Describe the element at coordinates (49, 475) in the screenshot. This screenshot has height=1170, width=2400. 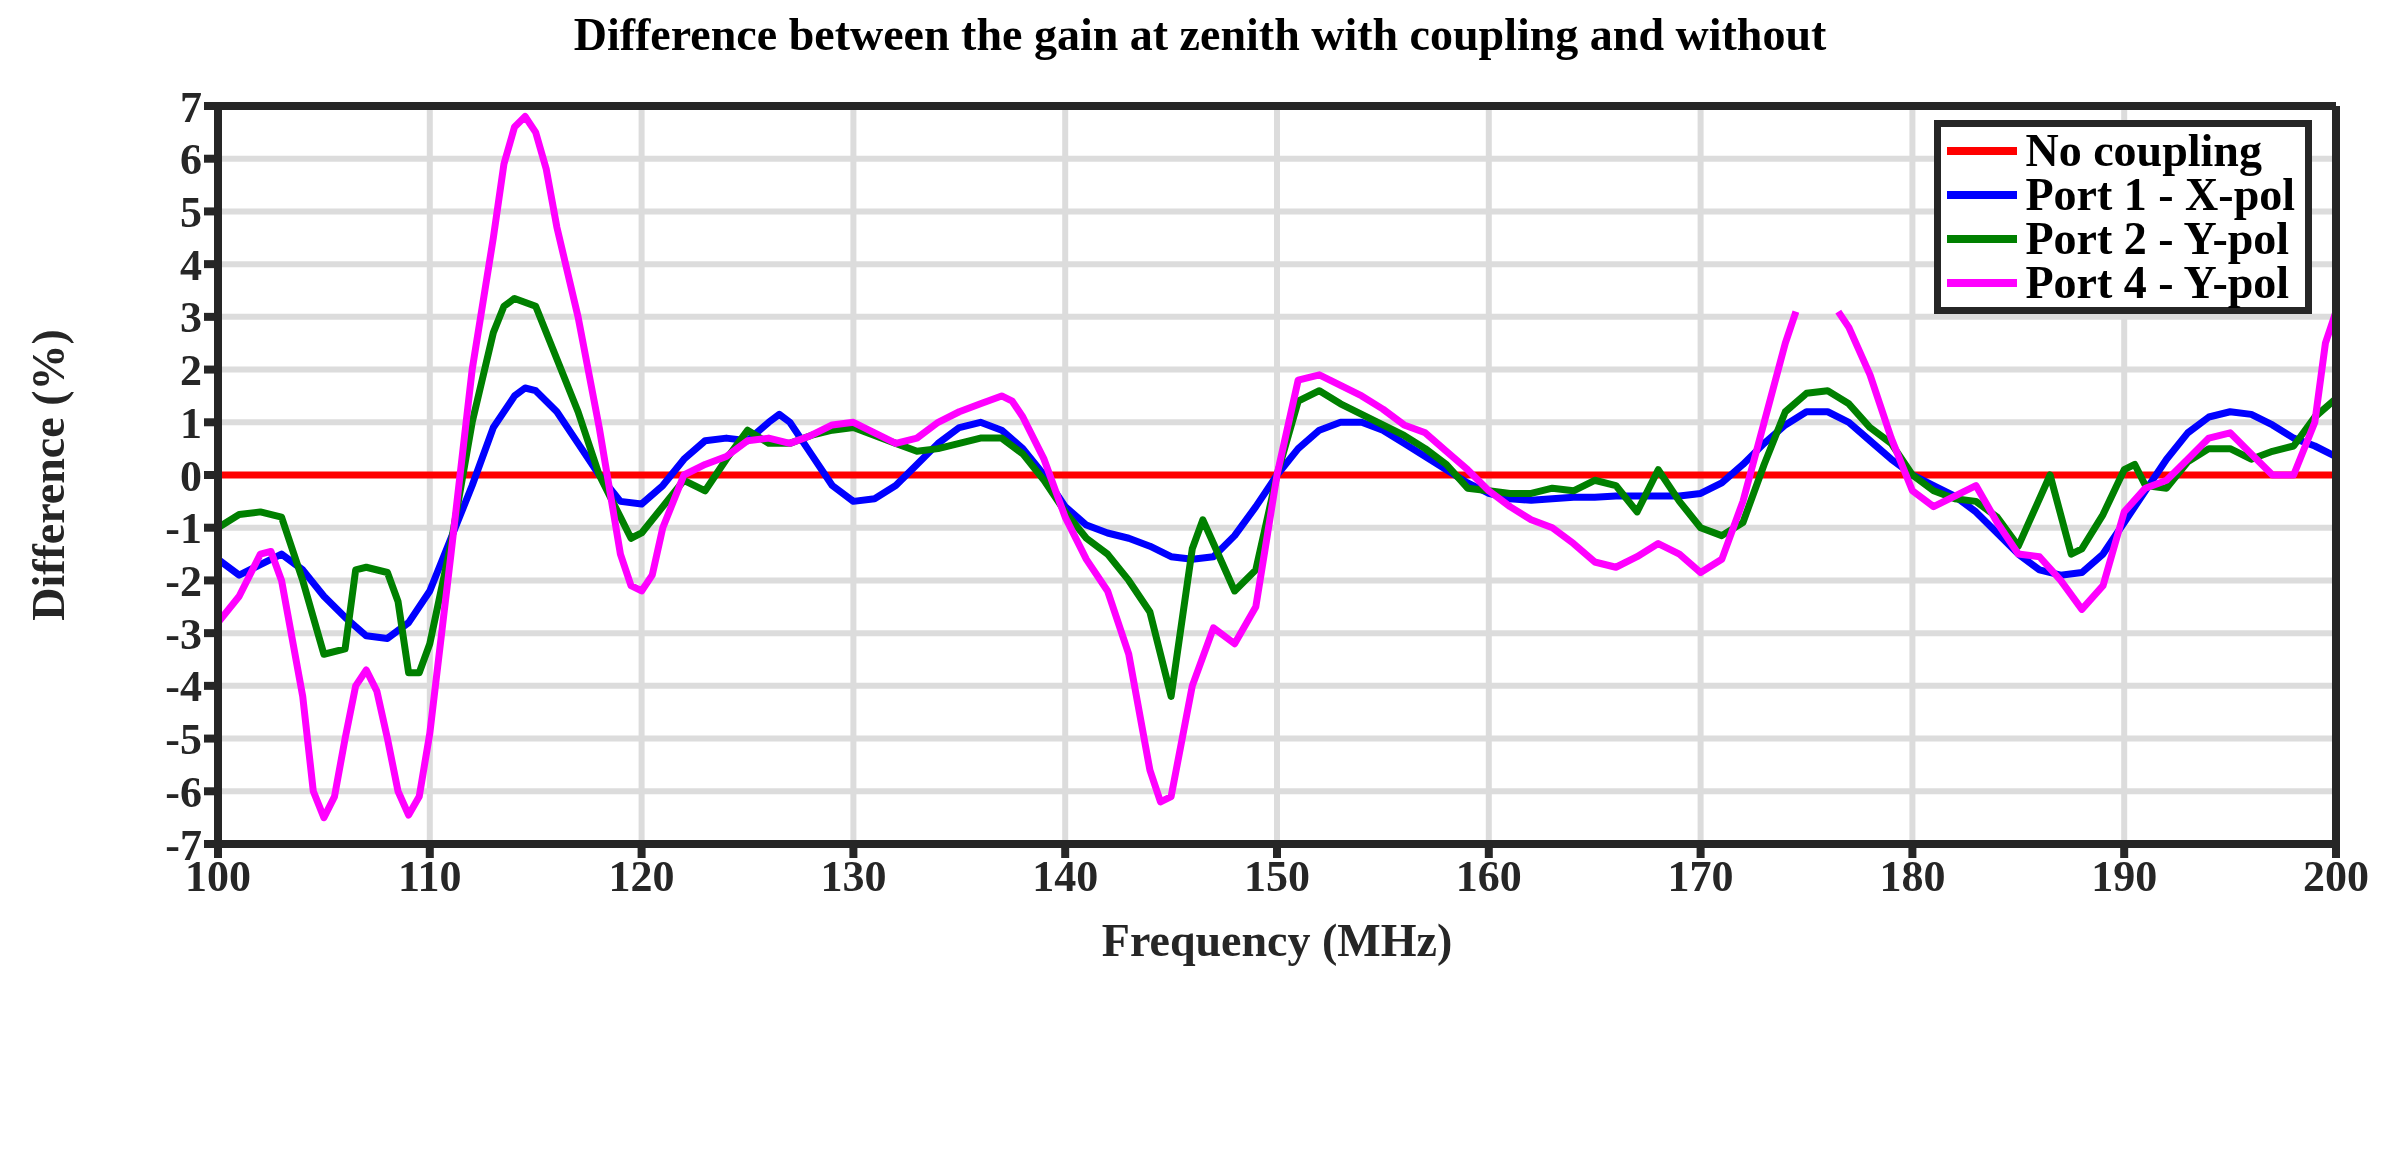
I see `y-axis-title: Difference (%)` at that location.